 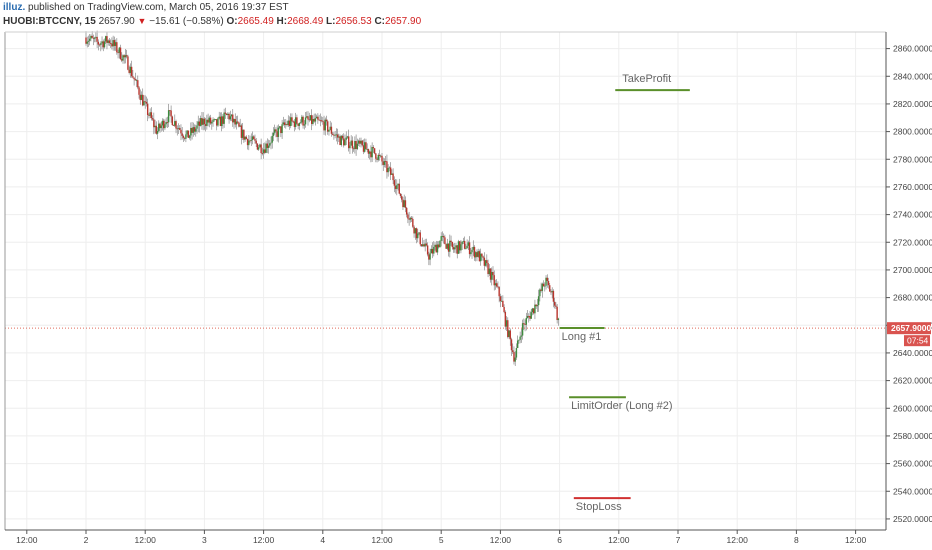 What do you see at coordinates (912, 159) in the screenshot?
I see `y-tick-label: 2780.0000` at bounding box center [912, 159].